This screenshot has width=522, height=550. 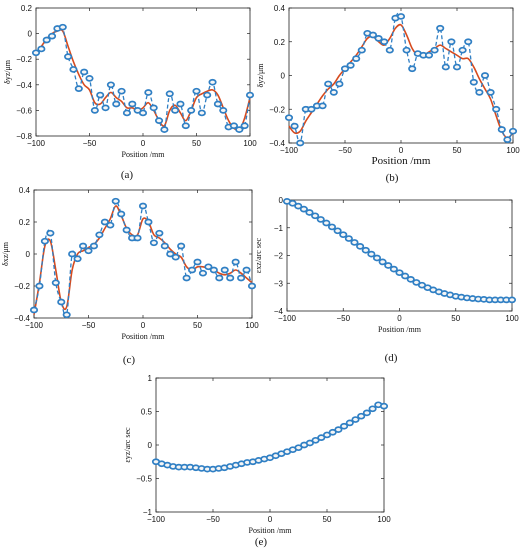 I want to click on y-axis-label: δyz/μm, so click(x=260, y=75).